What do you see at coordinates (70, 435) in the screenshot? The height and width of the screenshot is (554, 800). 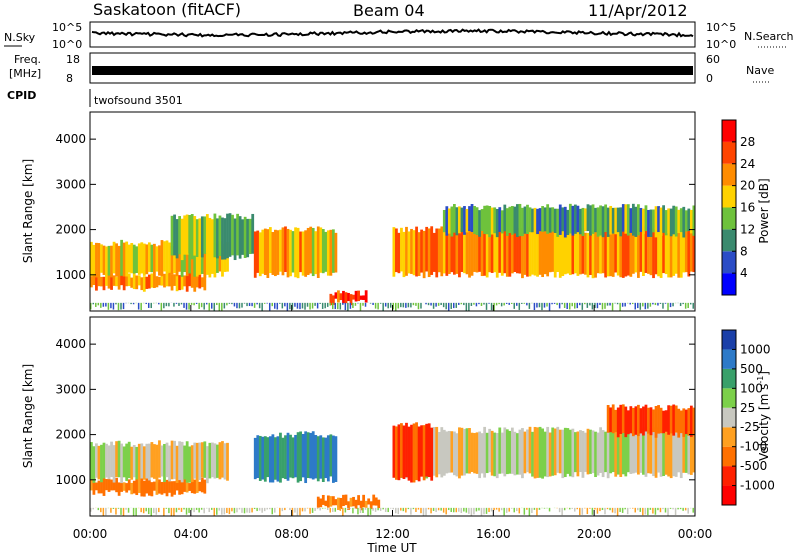 I see `y-tick-label: 2000` at bounding box center [70, 435].